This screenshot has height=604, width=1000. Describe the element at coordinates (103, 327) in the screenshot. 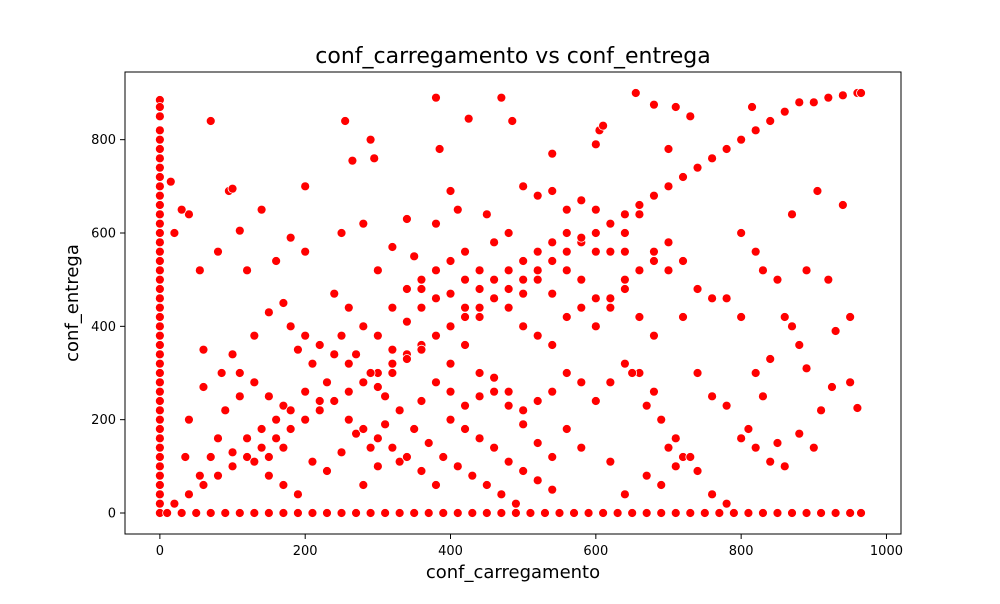

I see `y-tick-label: 400` at that location.